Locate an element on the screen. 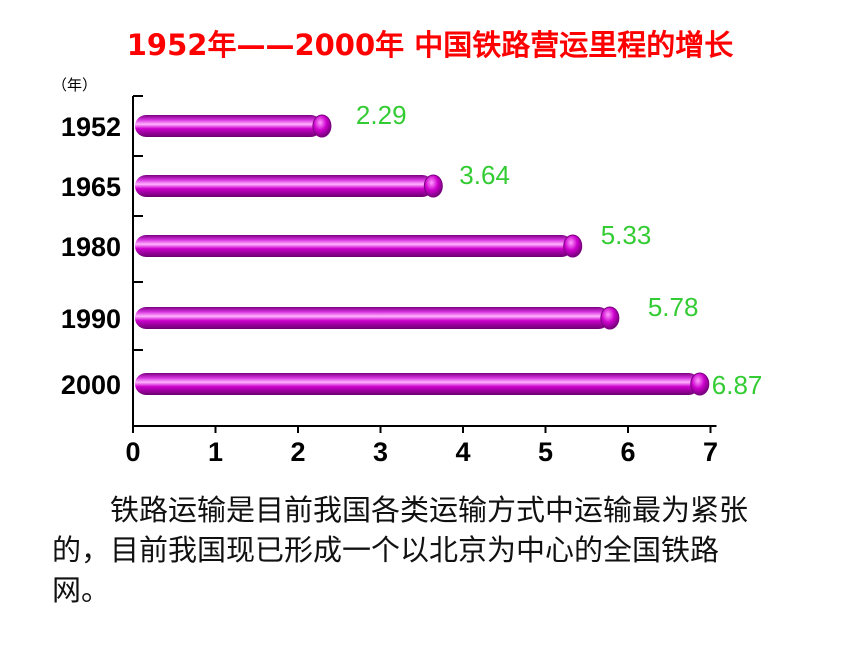 The height and width of the screenshot is (645, 860). data-label: 5.78 is located at coordinates (673, 307).